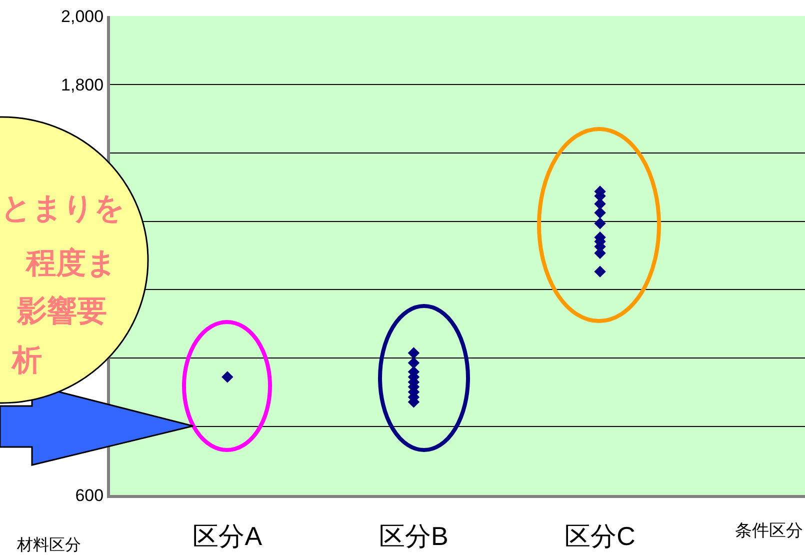 Image resolution: width=805 pixels, height=555 pixels. What do you see at coordinates (26, 360) in the screenshot?
I see `text: 析` at bounding box center [26, 360].